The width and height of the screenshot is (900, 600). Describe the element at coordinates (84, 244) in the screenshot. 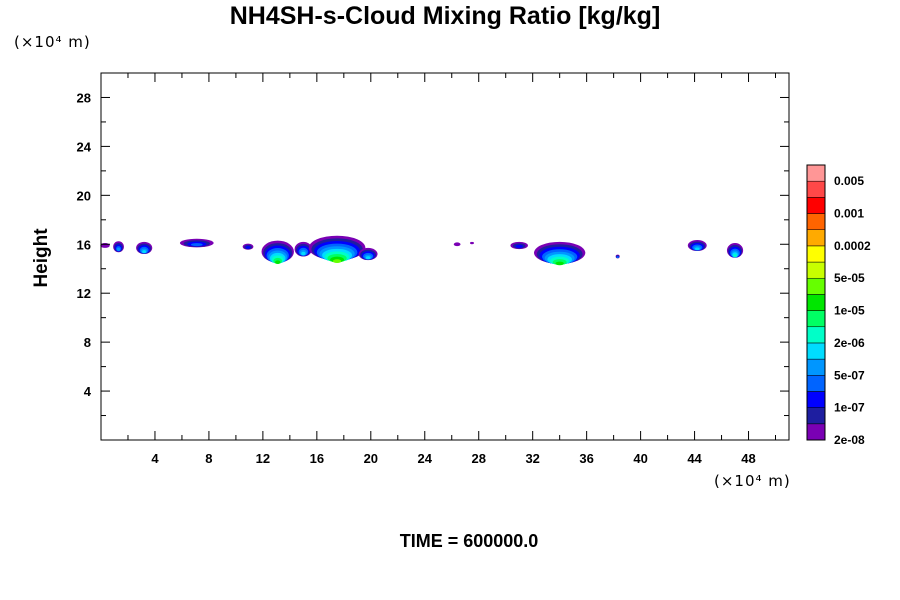

I see `y-tick-label: 16` at that location.